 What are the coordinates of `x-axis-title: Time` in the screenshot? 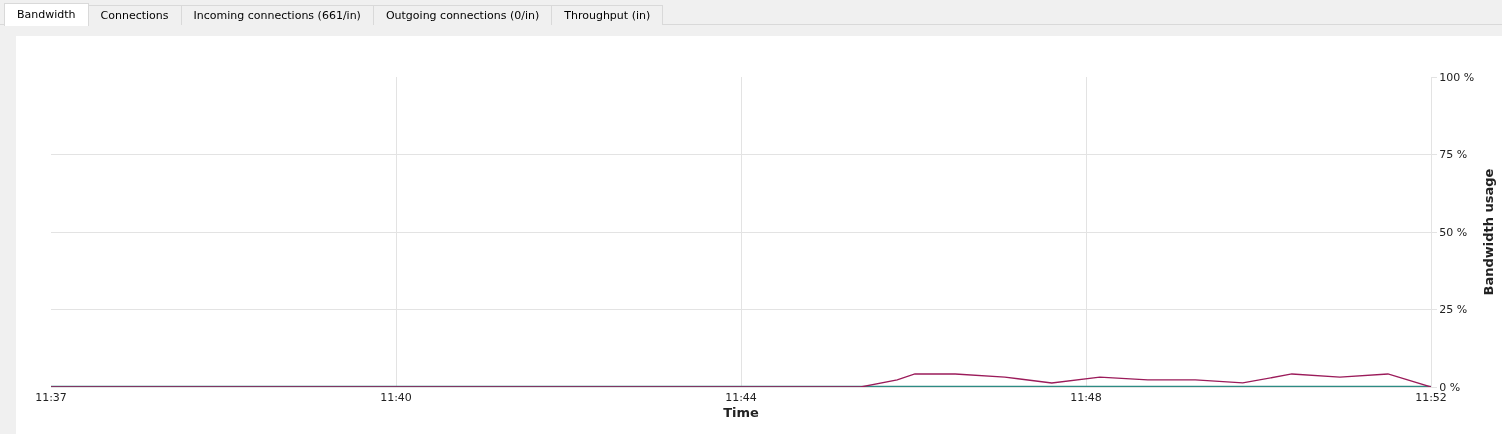 It's located at (741, 412).